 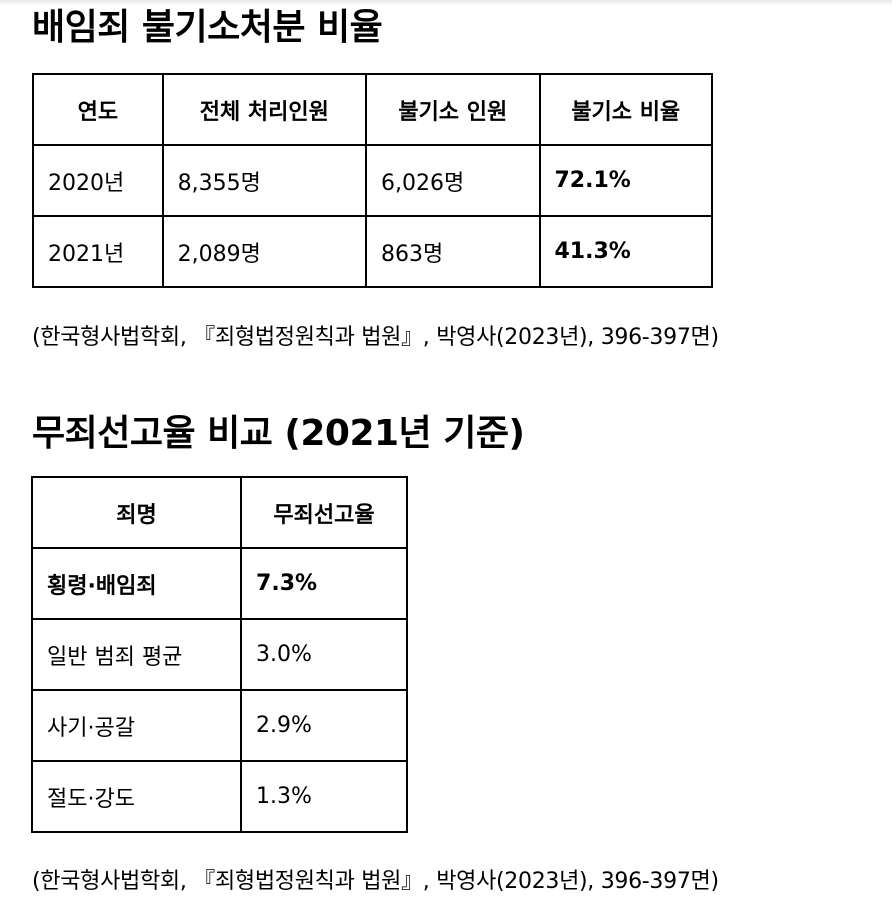 I want to click on cell-rate: 1.3%, so click(x=324, y=796).